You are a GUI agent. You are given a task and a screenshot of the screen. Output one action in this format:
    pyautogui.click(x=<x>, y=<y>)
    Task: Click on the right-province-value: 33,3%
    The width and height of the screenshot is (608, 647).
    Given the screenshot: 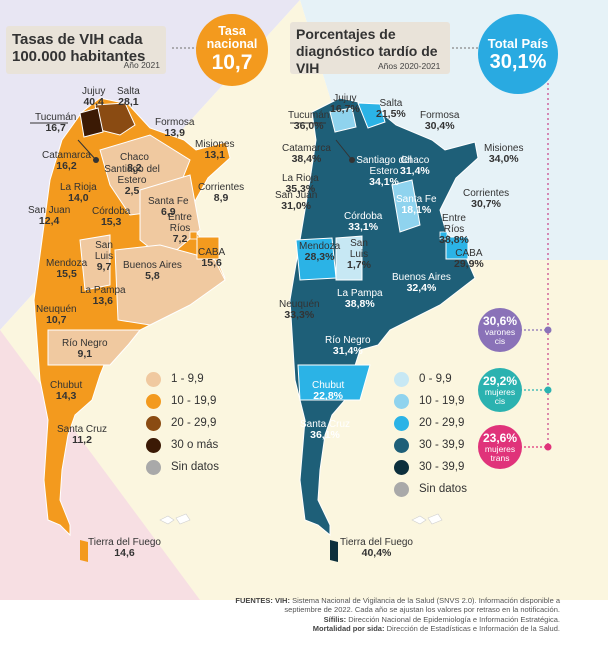 What is the action you would take?
    pyautogui.click(x=299, y=315)
    